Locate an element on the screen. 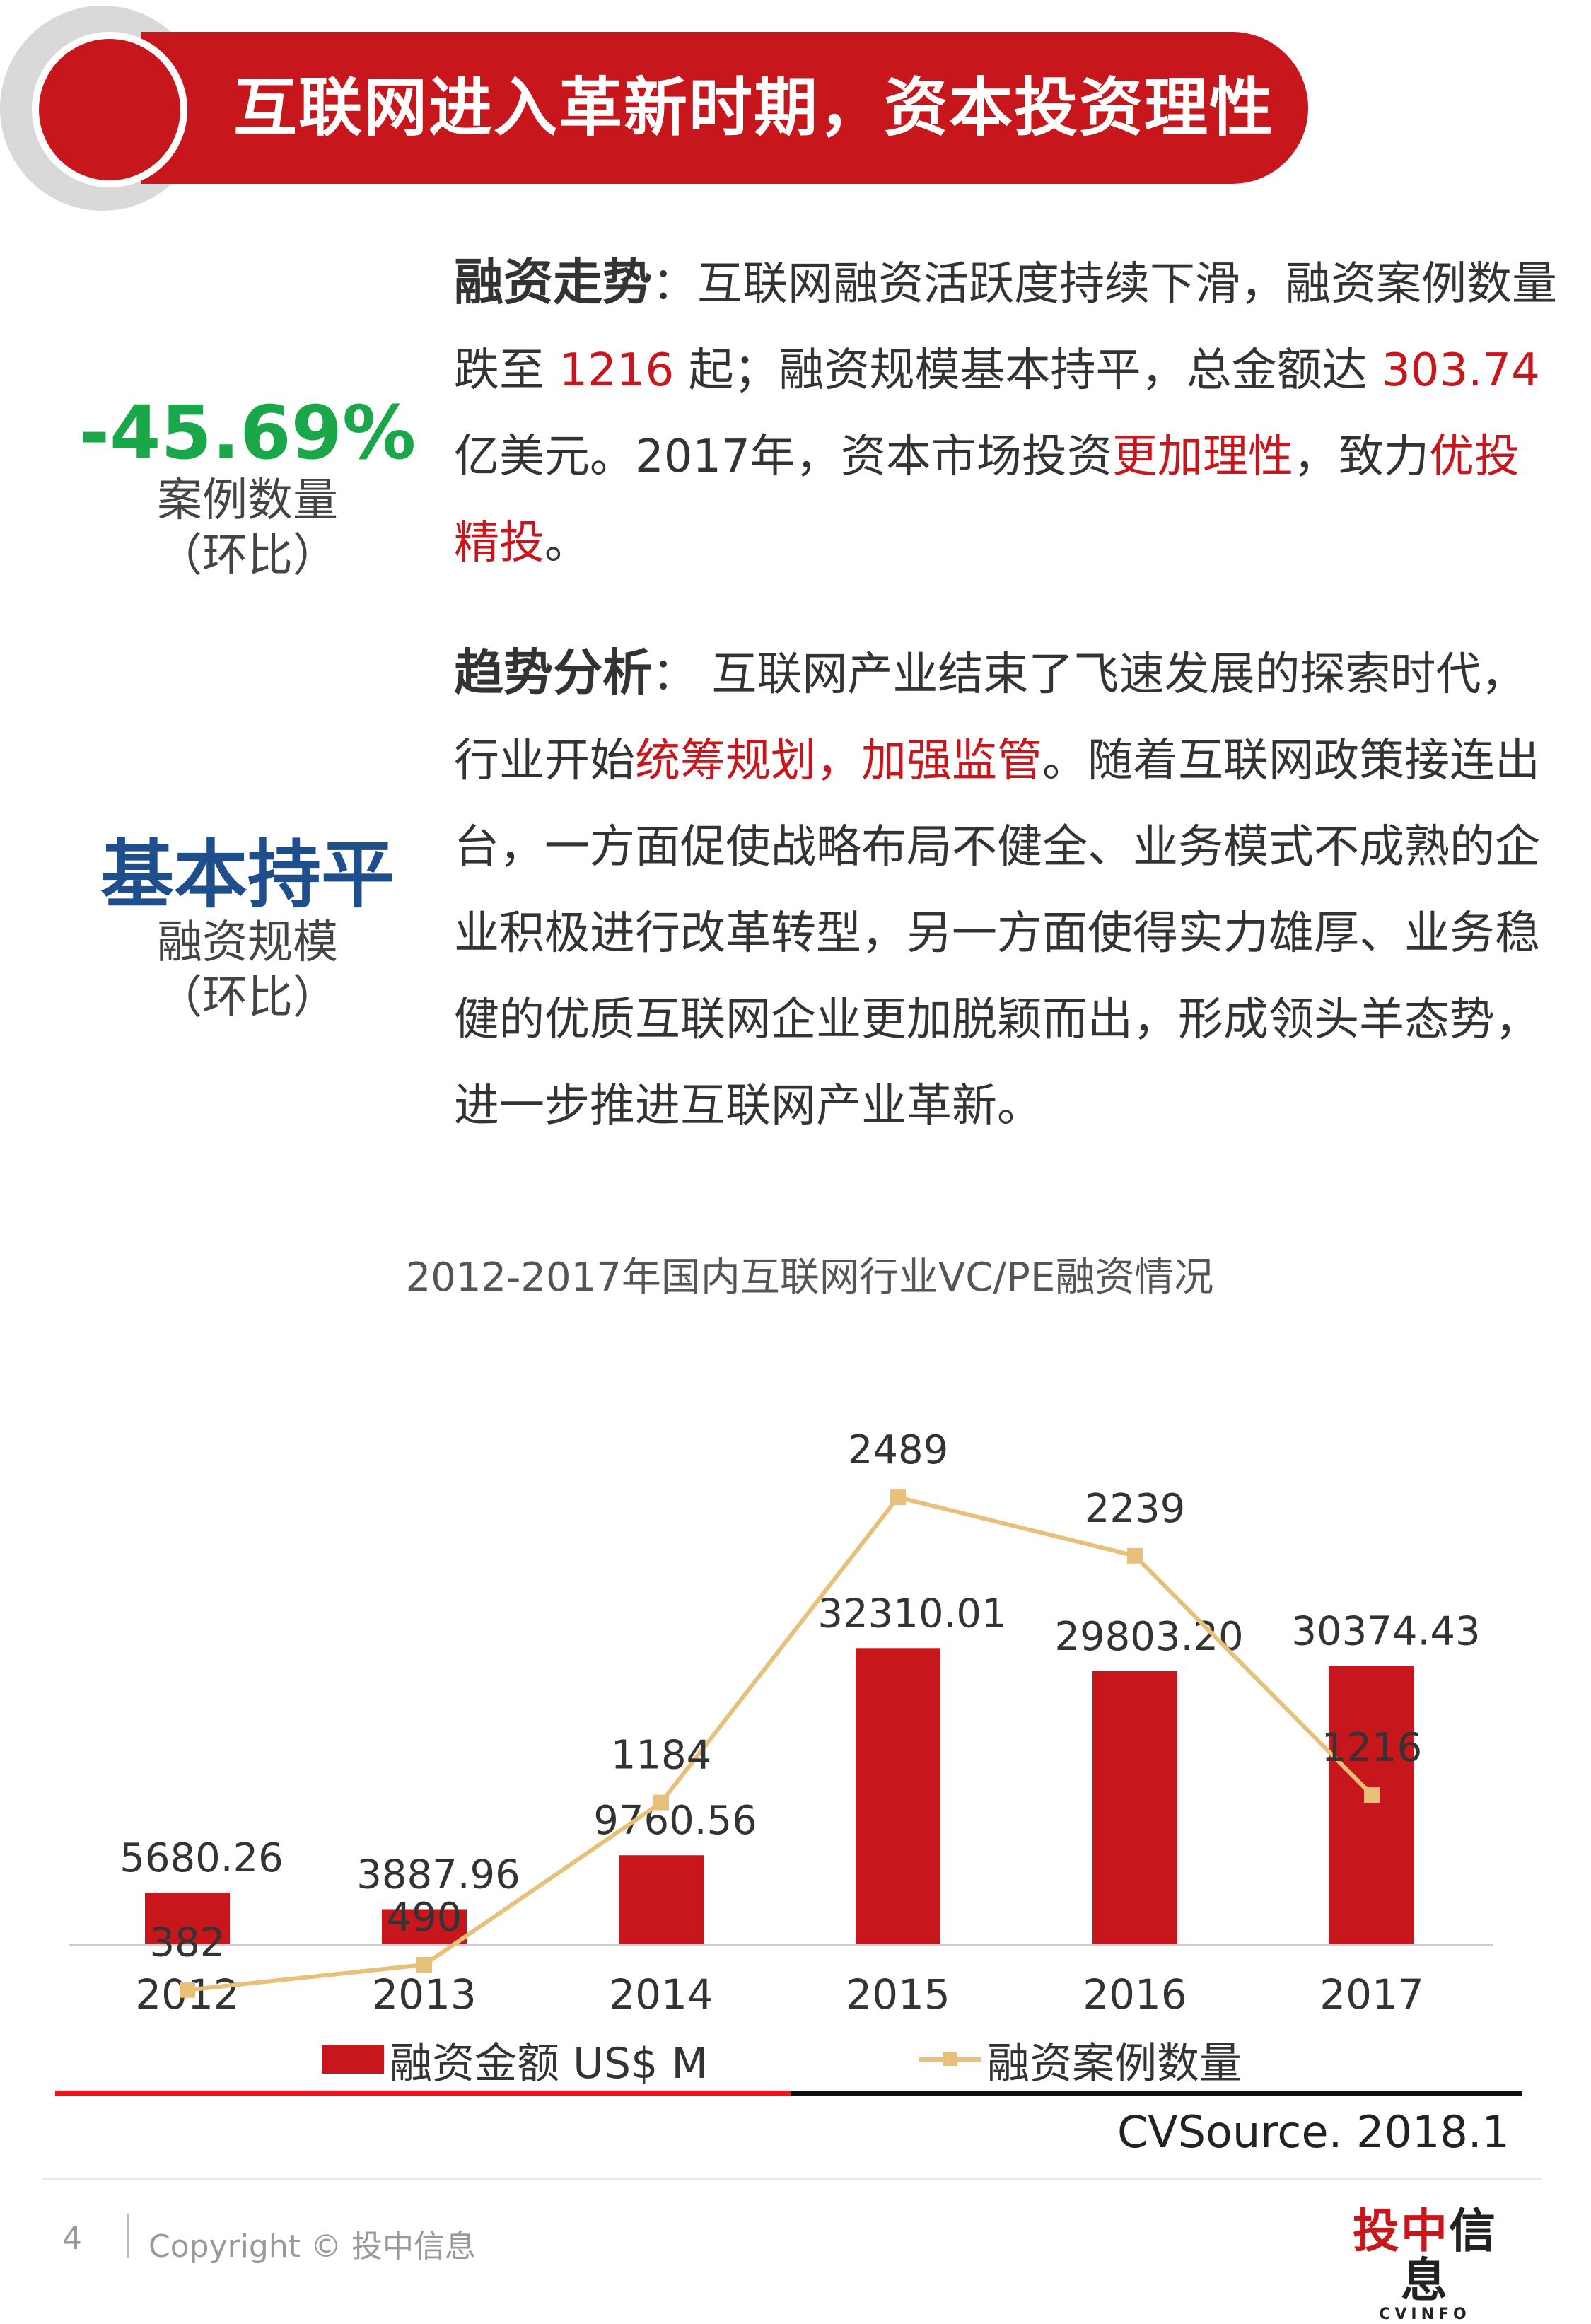  x-tick-label-2015: 2015 is located at coordinates (898, 1994).